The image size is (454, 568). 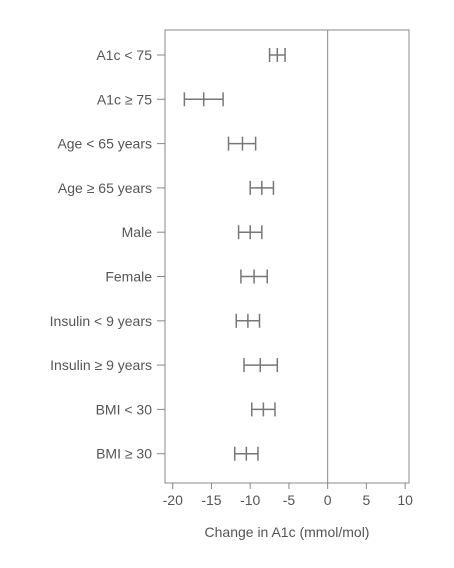 What do you see at coordinates (137, 232) in the screenshot?
I see `category-label: Male` at bounding box center [137, 232].